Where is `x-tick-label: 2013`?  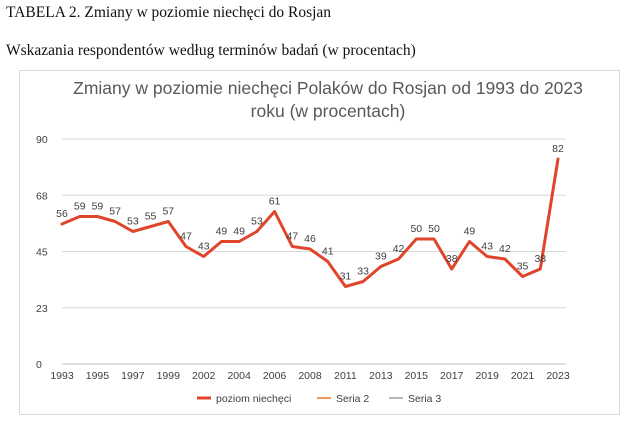 x-tick-label: 2013 is located at coordinates (381, 376).